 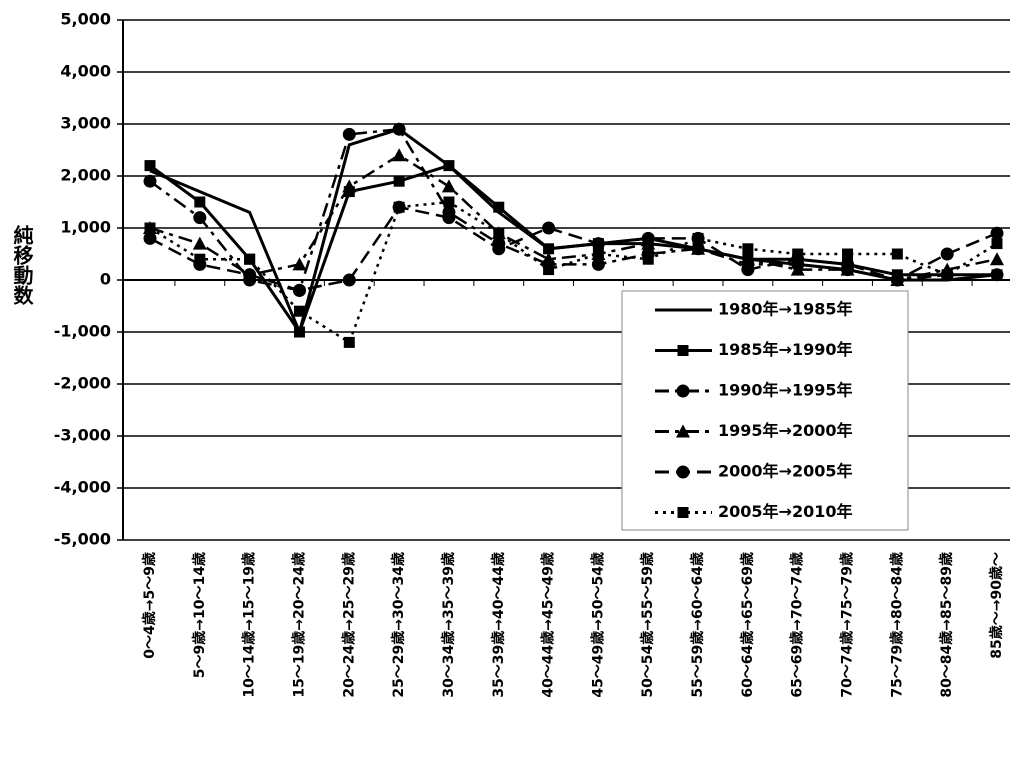 What do you see at coordinates (785, 471) in the screenshot?
I see `legend-label: 2000年→2005年` at bounding box center [785, 471].